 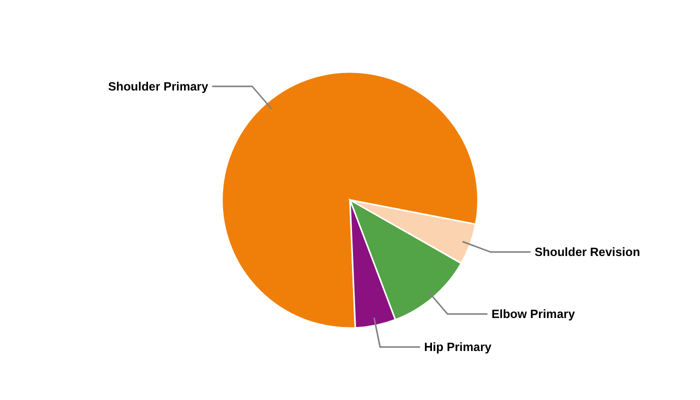 What do you see at coordinates (534, 314) in the screenshot?
I see `slice-label: Elbow Primary` at bounding box center [534, 314].